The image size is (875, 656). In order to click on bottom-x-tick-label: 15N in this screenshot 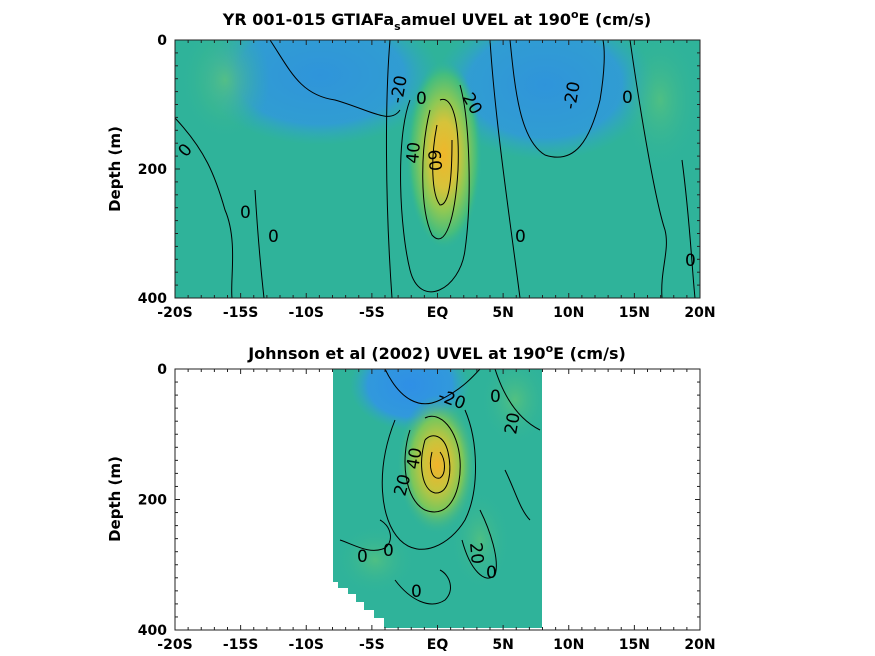, I will do `click(634, 645)`.